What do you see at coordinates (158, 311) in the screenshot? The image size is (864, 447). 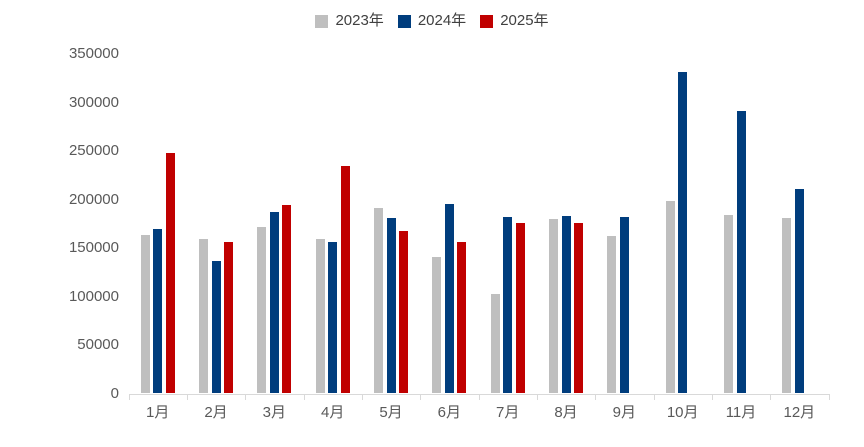 I see `bar-2024年-1月` at bounding box center [158, 311].